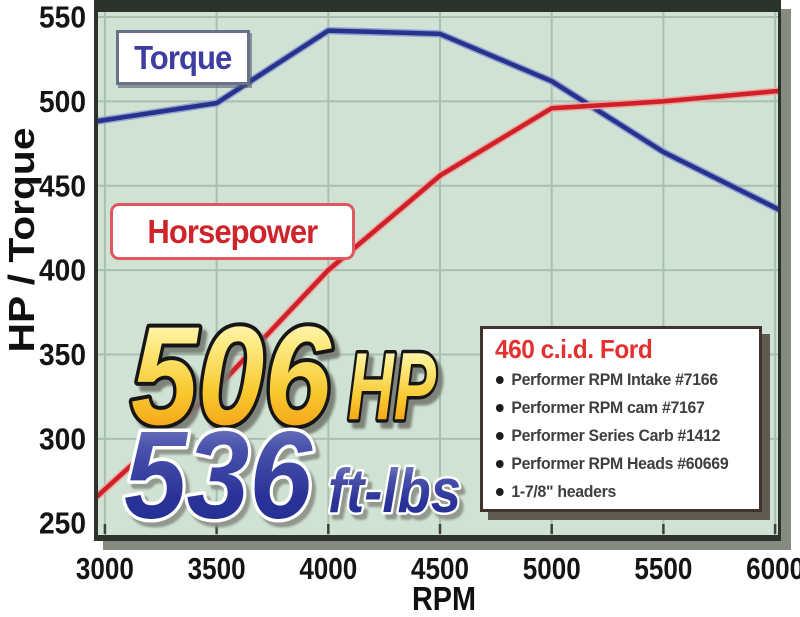 This screenshot has width=800, height=617. I want to click on y-axis-title: HP / Torque, so click(21, 239).